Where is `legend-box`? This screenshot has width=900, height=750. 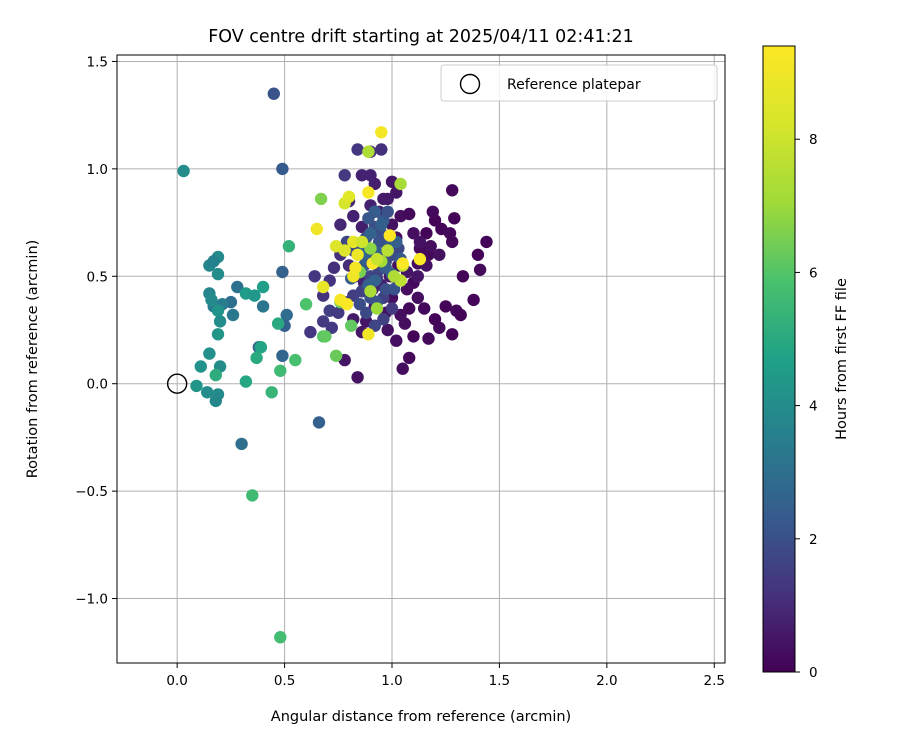 legend-box is located at coordinates (579, 83).